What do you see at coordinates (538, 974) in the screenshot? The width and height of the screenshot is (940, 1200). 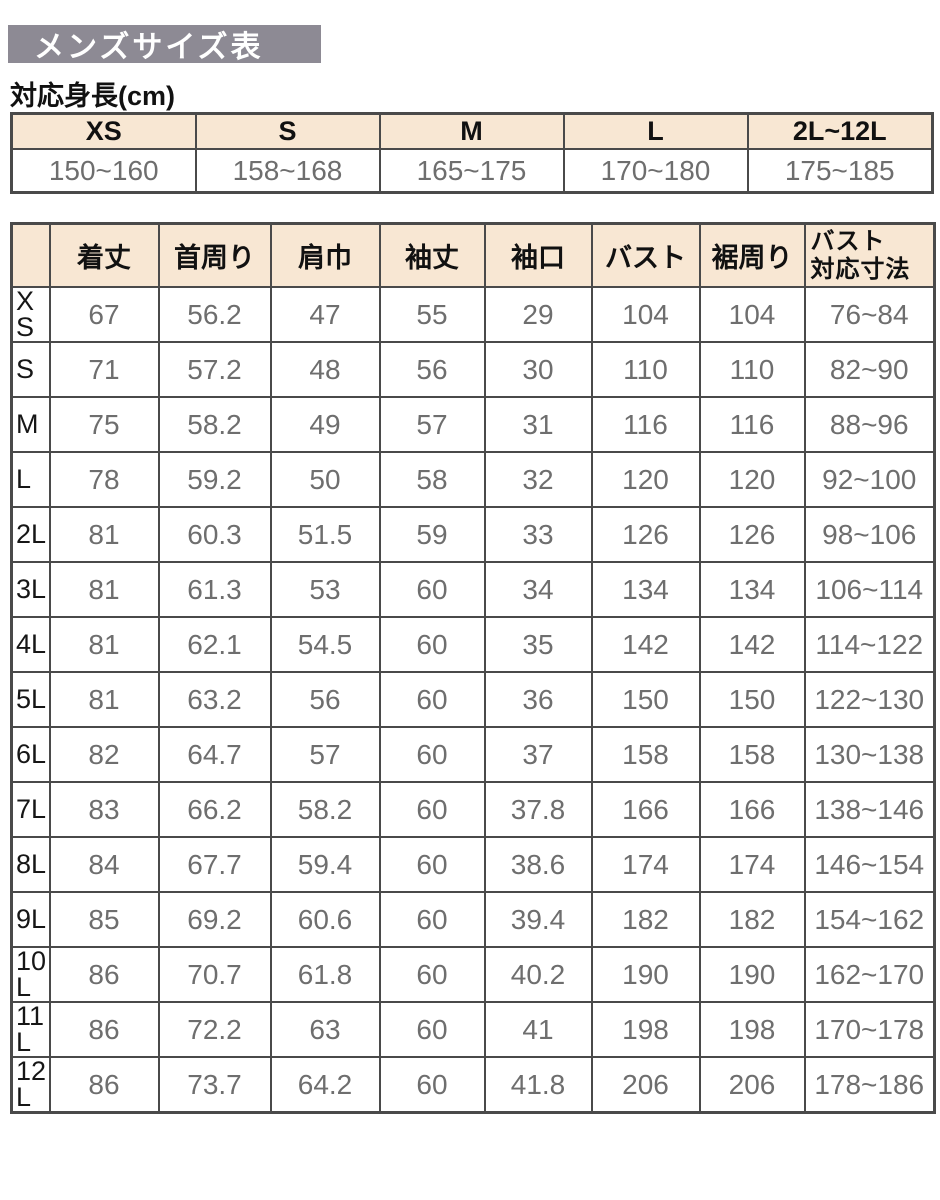 I see `size-value: 40.2` at bounding box center [538, 974].